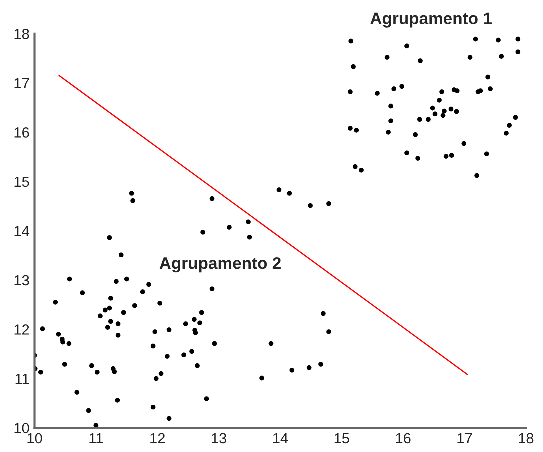  I want to click on y-tick-label: 12, so click(22, 329).